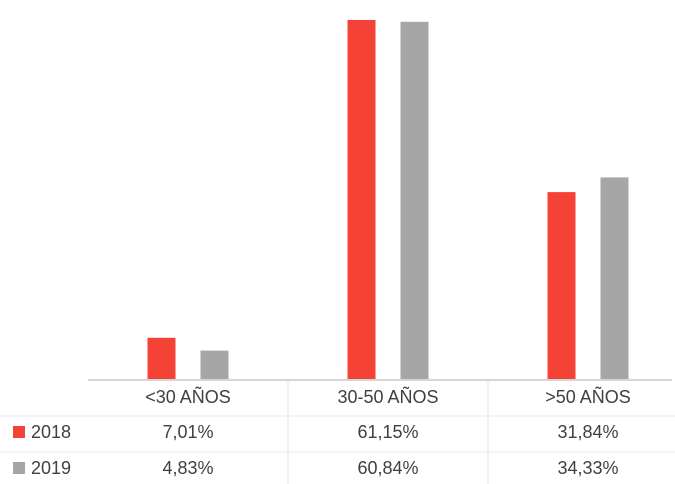  Describe the element at coordinates (587, 468) in the screenshot. I see `data-table-cell: 34,33%` at that location.